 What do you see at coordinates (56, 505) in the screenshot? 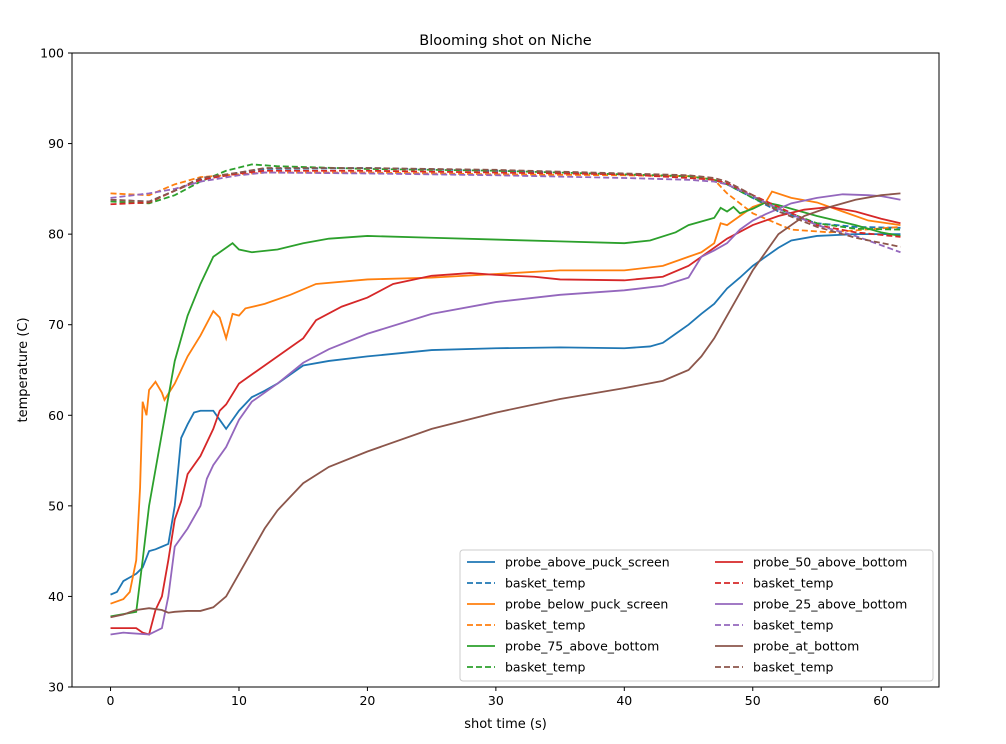
I see `y-tick-label: 50` at bounding box center [56, 505].